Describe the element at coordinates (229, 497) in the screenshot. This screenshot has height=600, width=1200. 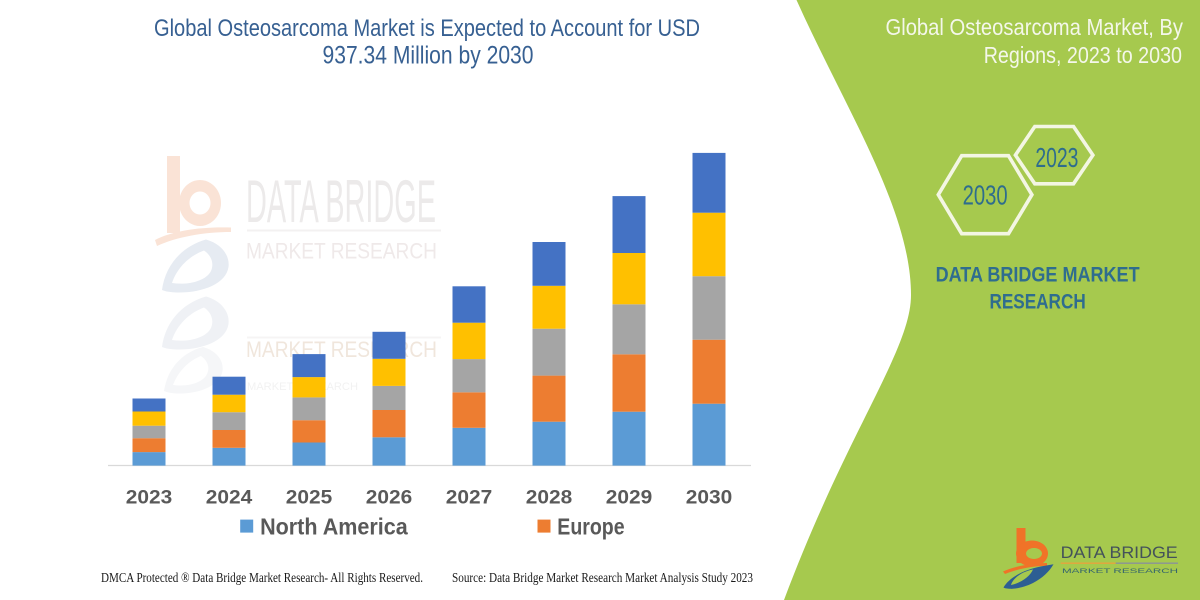
I see `svg-text: 2024` at that location.